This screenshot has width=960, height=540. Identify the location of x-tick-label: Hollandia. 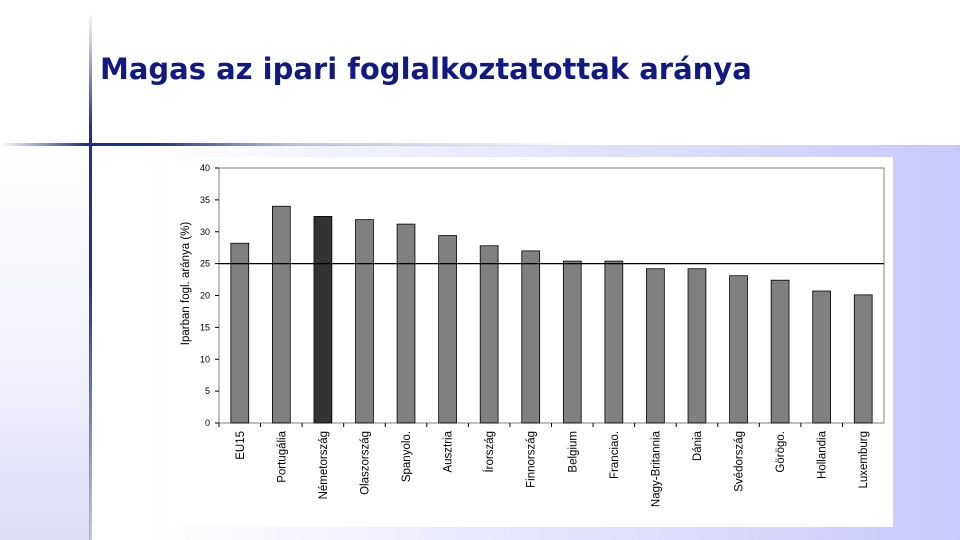
(823, 454).